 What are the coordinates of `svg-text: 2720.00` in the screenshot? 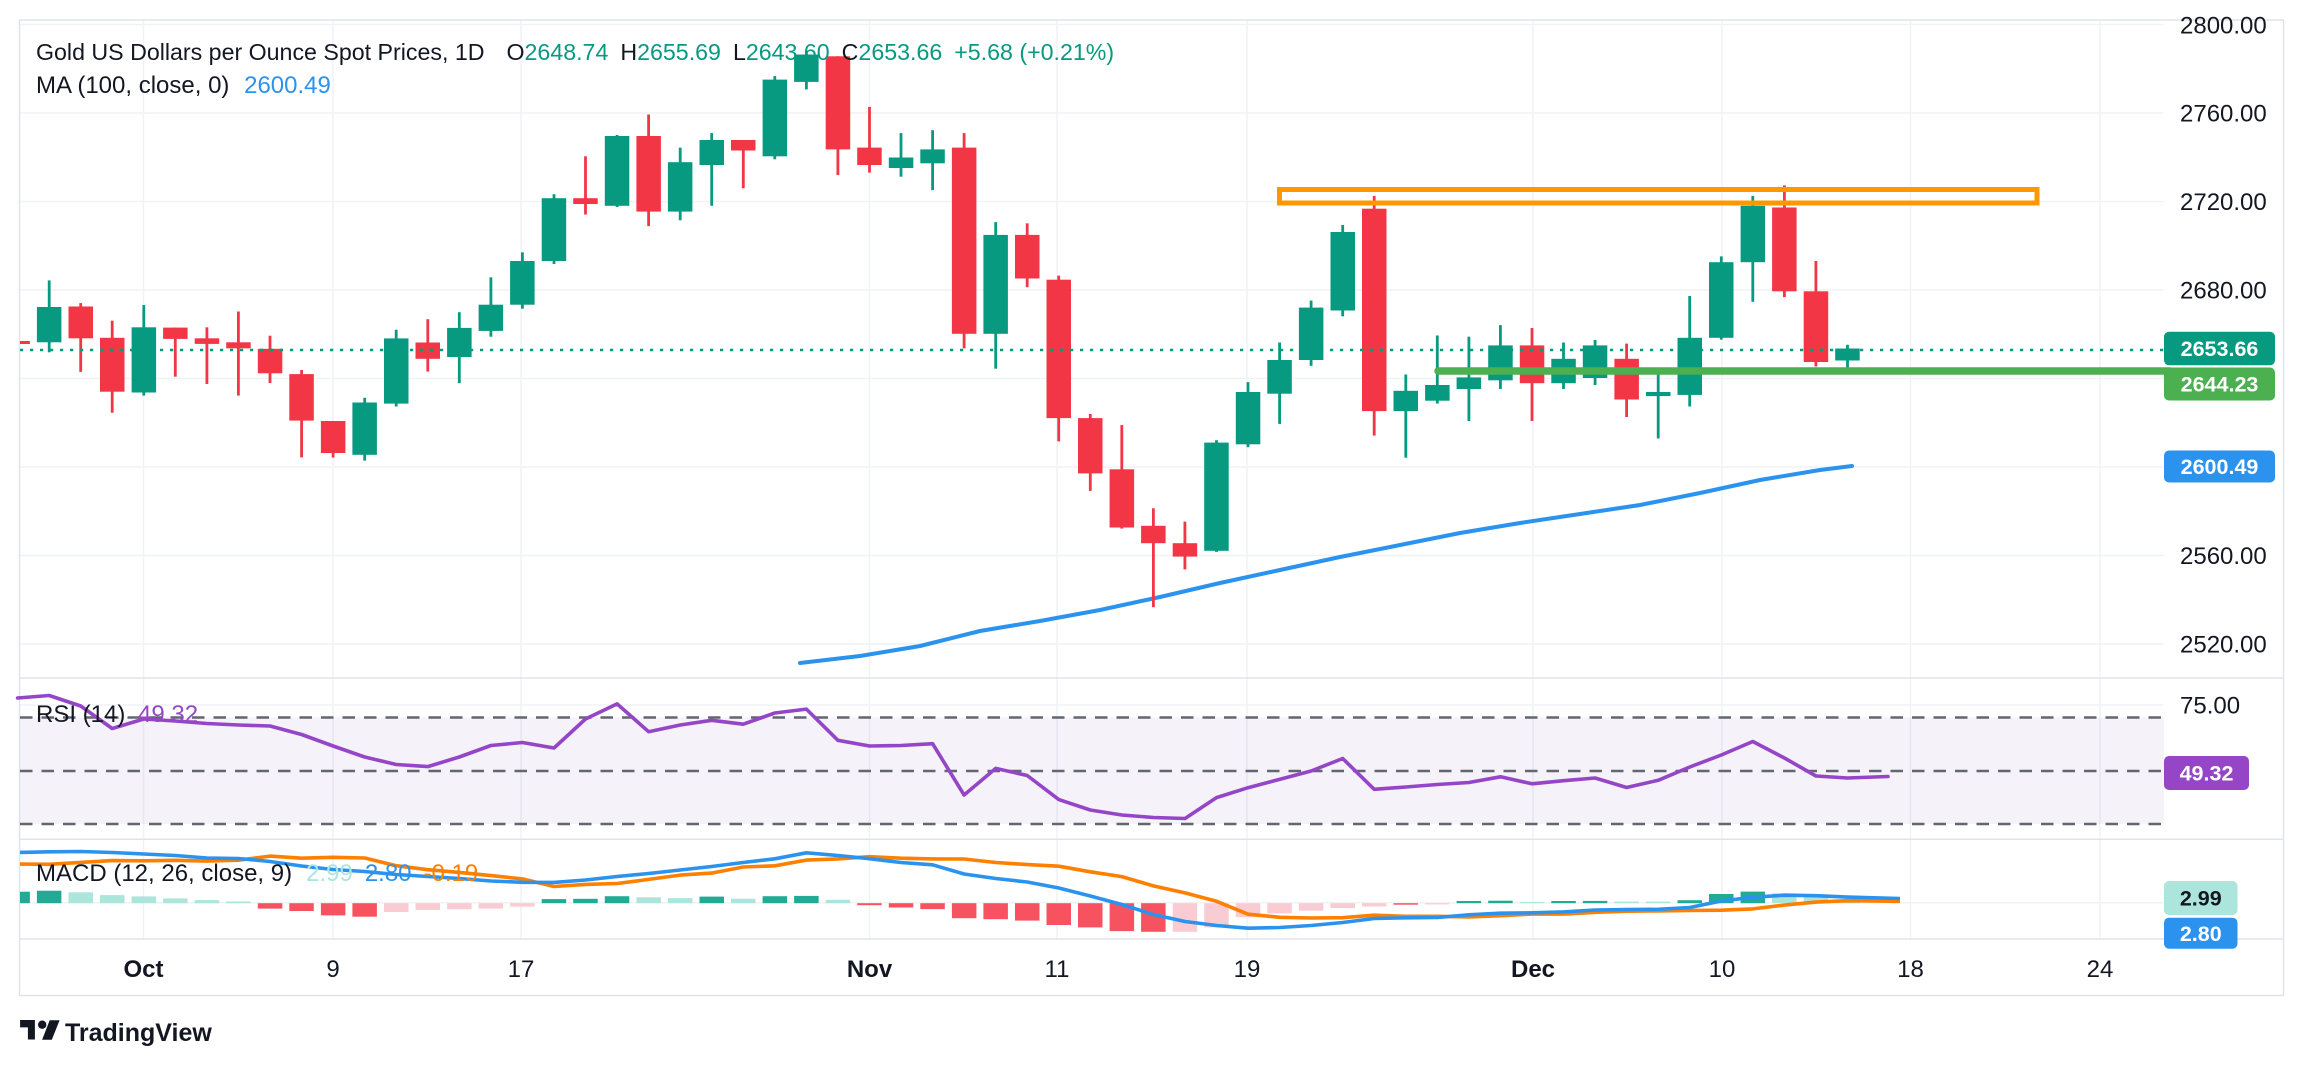 It's located at (2223, 202).